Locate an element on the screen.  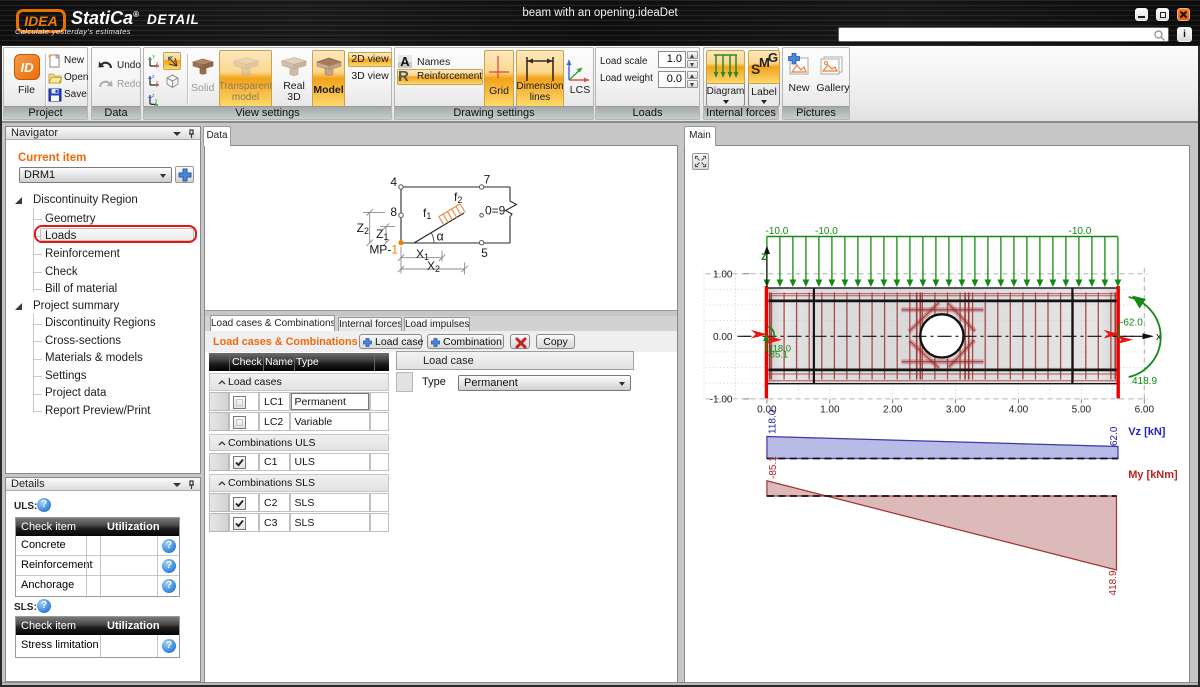
svg-text: 6.00 is located at coordinates (1145, 410).